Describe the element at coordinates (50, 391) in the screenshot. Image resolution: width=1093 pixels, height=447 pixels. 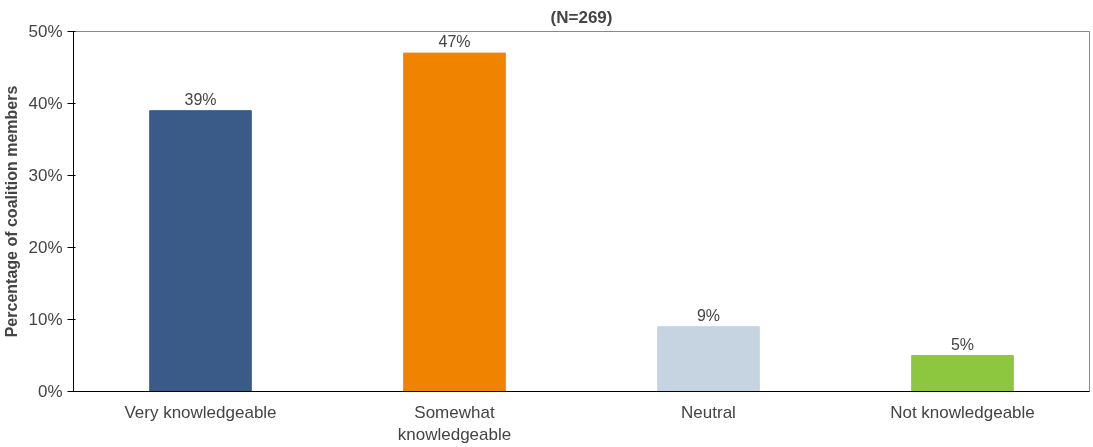
I see `y-tick-label: 0%` at that location.